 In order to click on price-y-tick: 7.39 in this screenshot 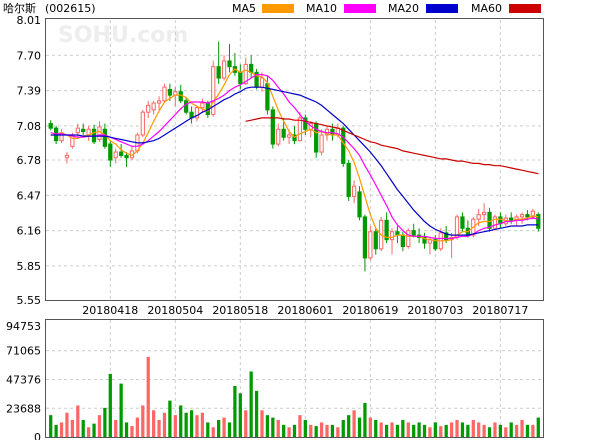, I will do `click(29, 91)`.